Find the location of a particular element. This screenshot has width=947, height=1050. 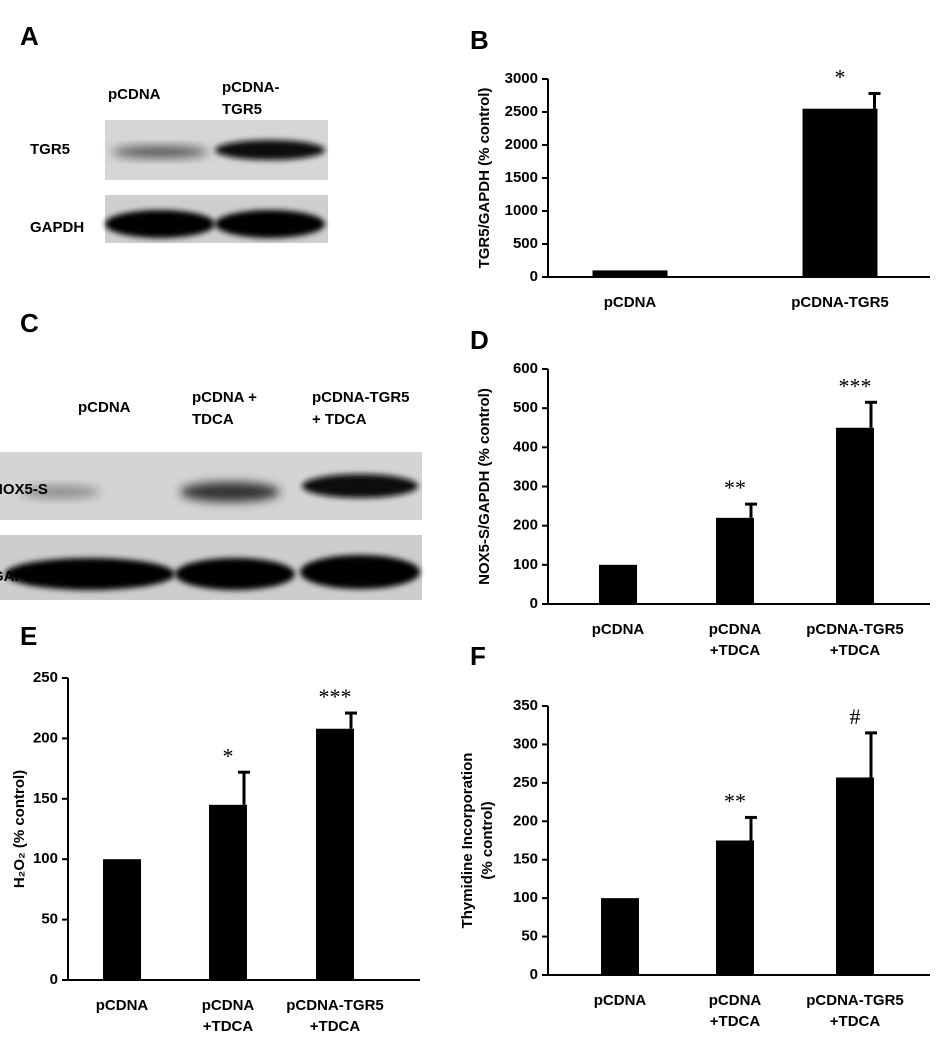

lane-label: pCDNA-TGR5 is located at coordinates (361, 397).